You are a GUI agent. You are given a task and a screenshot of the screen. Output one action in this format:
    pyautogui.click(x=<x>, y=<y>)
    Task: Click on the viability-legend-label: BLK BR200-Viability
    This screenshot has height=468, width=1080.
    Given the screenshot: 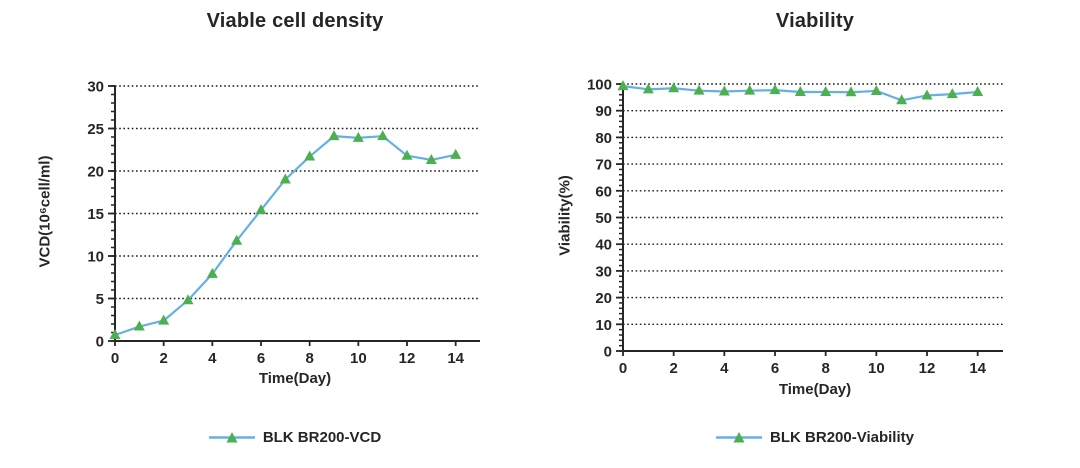 What is the action you would take?
    pyautogui.click(x=842, y=437)
    